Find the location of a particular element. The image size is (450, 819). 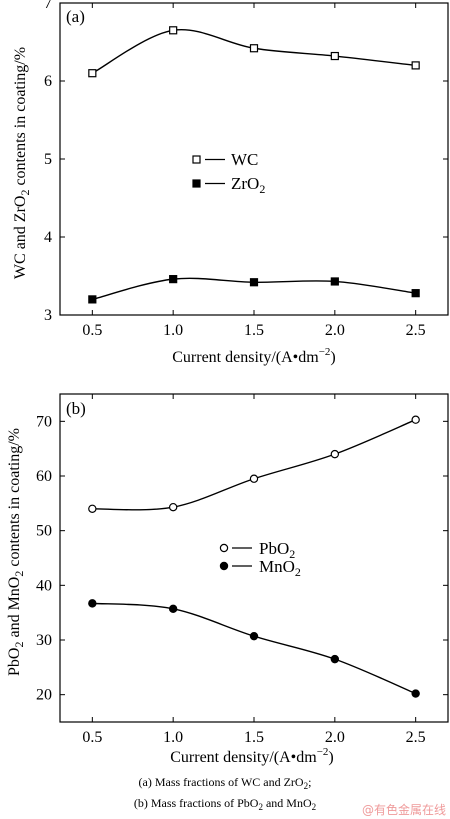

y-tick-label: 60 is located at coordinates (44, 476).